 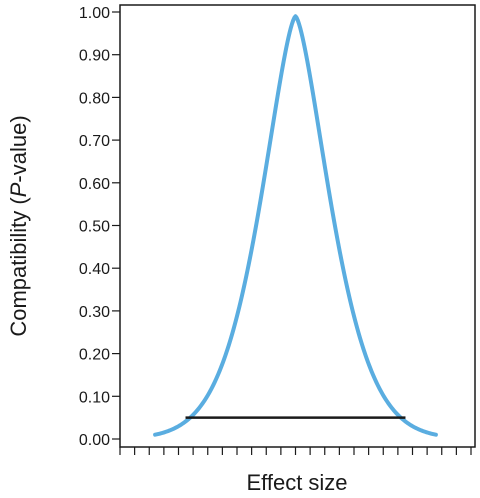 I want to click on y-tick-label: 0.90, so click(x=94, y=56).